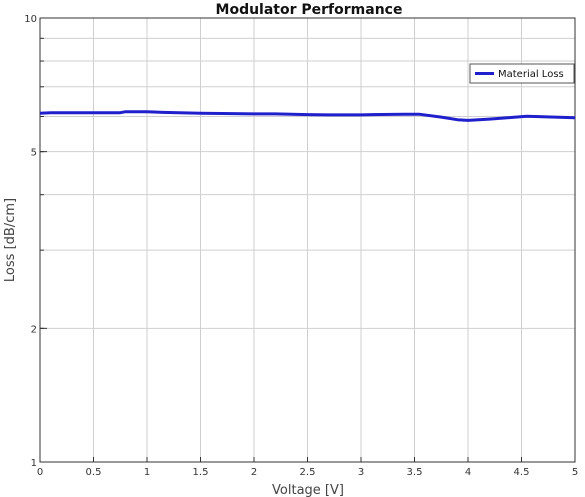  I want to click on x-tick-label: 4.5, so click(522, 472).